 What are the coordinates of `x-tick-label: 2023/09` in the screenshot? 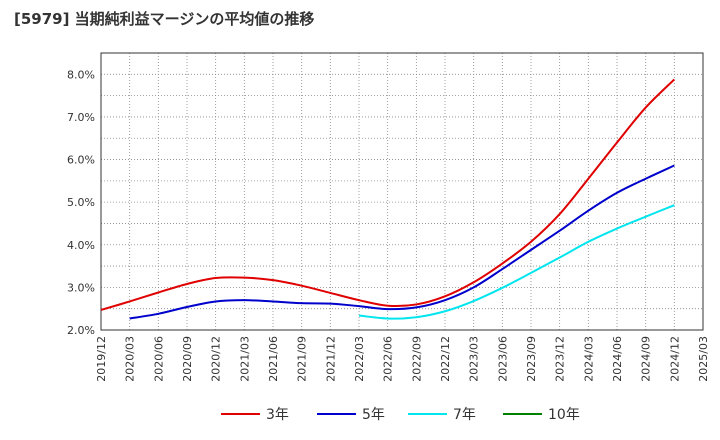 It's located at (531, 359).